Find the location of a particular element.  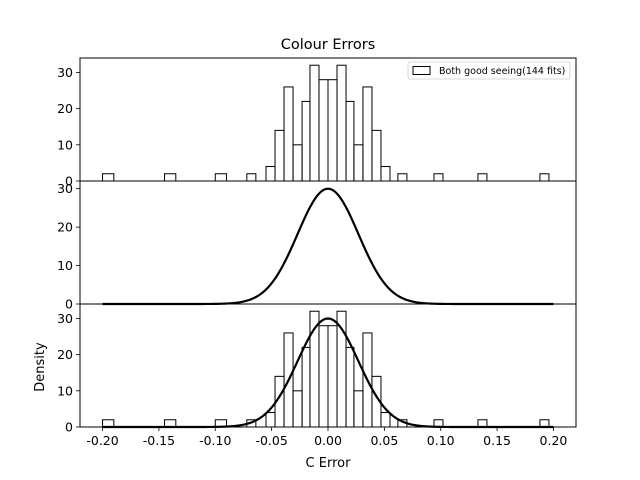

chart-title: Colour Errors is located at coordinates (328, 45).